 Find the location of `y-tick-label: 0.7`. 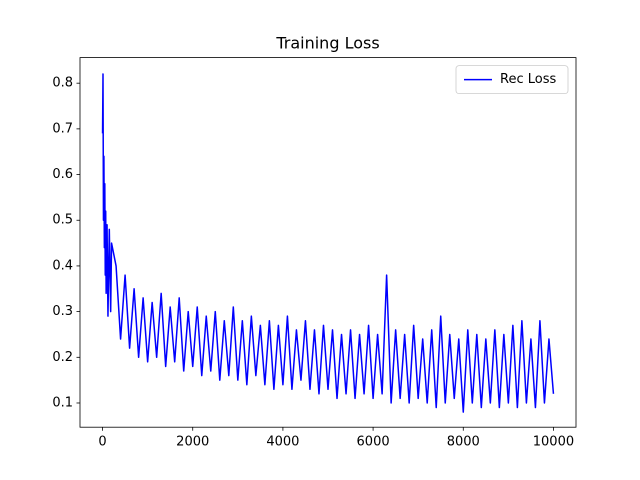

y-tick-label: 0.7 is located at coordinates (62, 128).